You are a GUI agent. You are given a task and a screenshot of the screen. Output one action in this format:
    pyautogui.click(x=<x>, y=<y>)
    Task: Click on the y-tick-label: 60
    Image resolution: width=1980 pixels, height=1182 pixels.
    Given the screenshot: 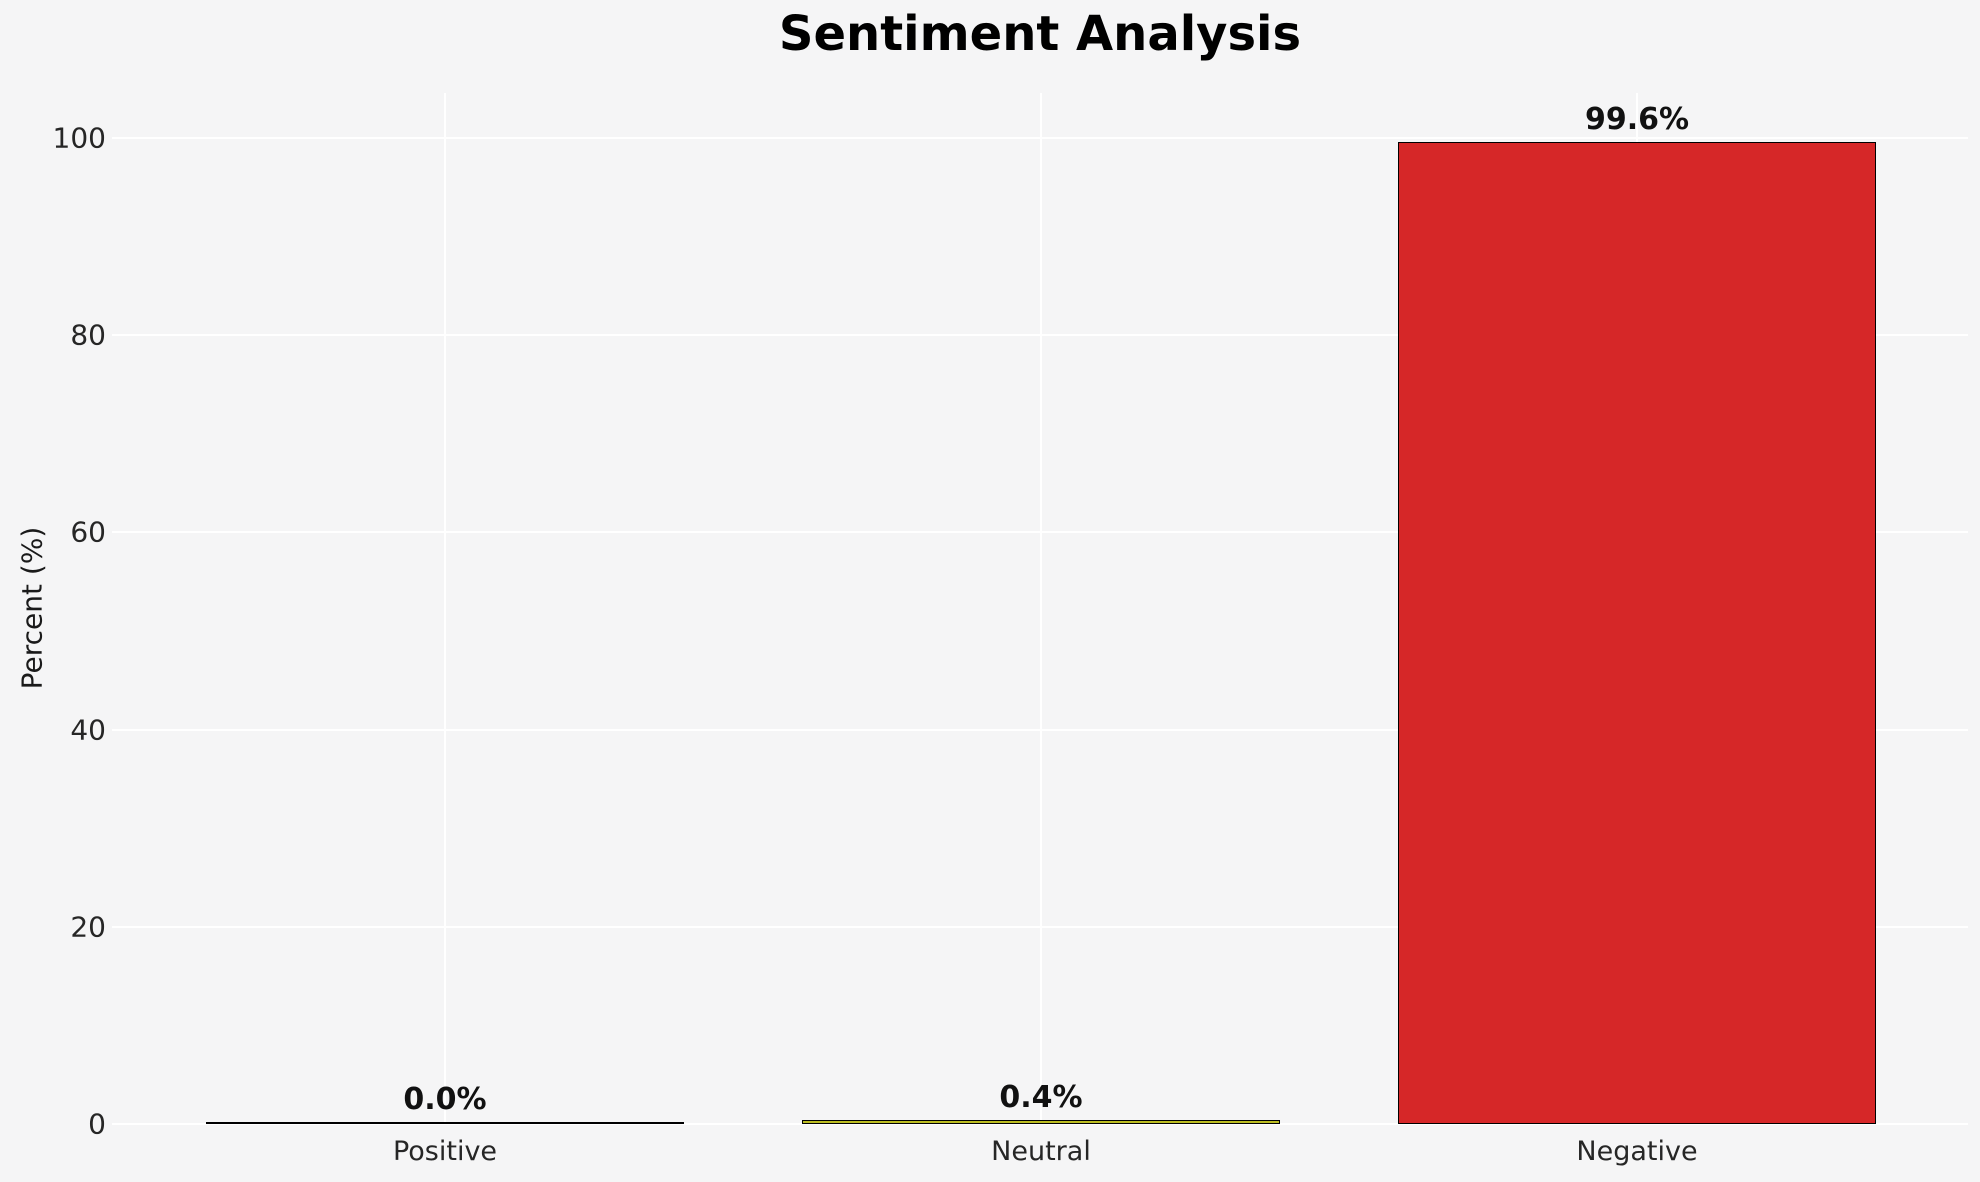 What is the action you would take?
    pyautogui.click(x=88, y=532)
    